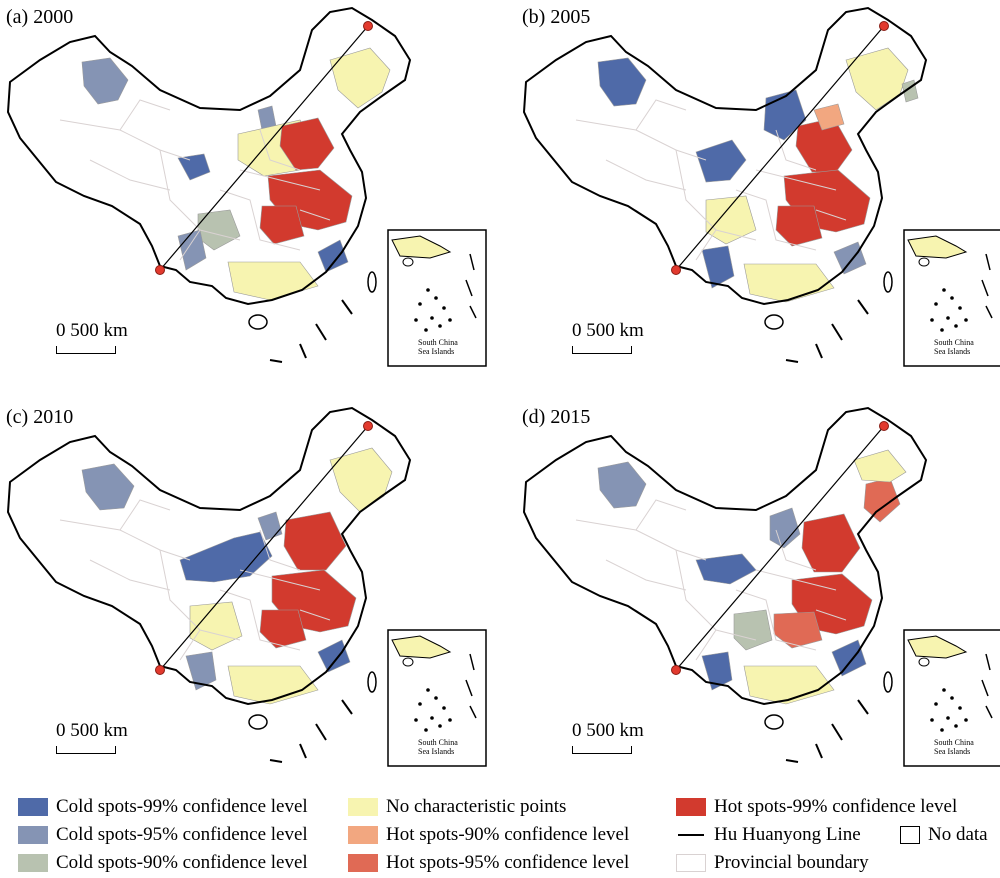 Image resolution: width=1000 pixels, height=878 pixels. I want to click on legend-hot95: Hot spots-95% confidence level, so click(488, 863).